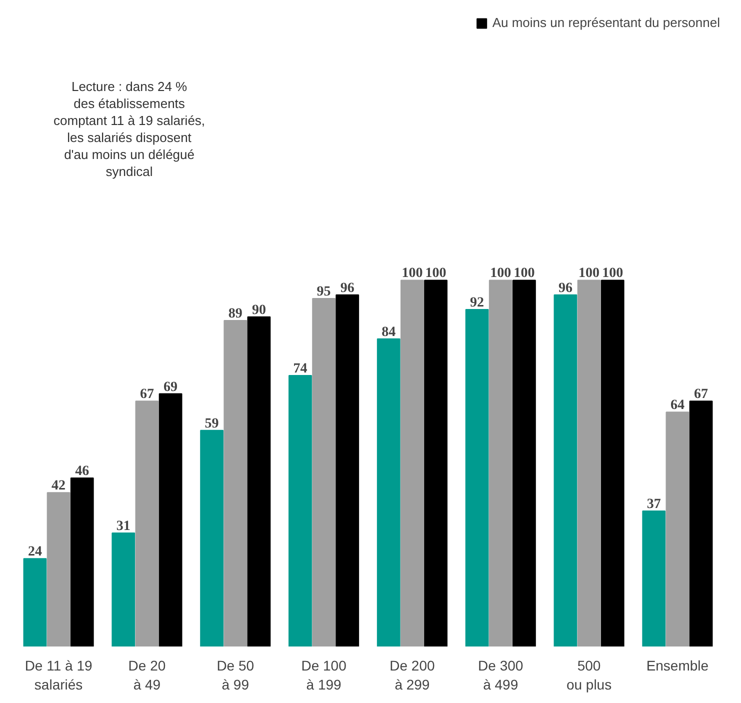  What do you see at coordinates (677, 406) in the screenshot?
I see `data-label: 64` at bounding box center [677, 406].